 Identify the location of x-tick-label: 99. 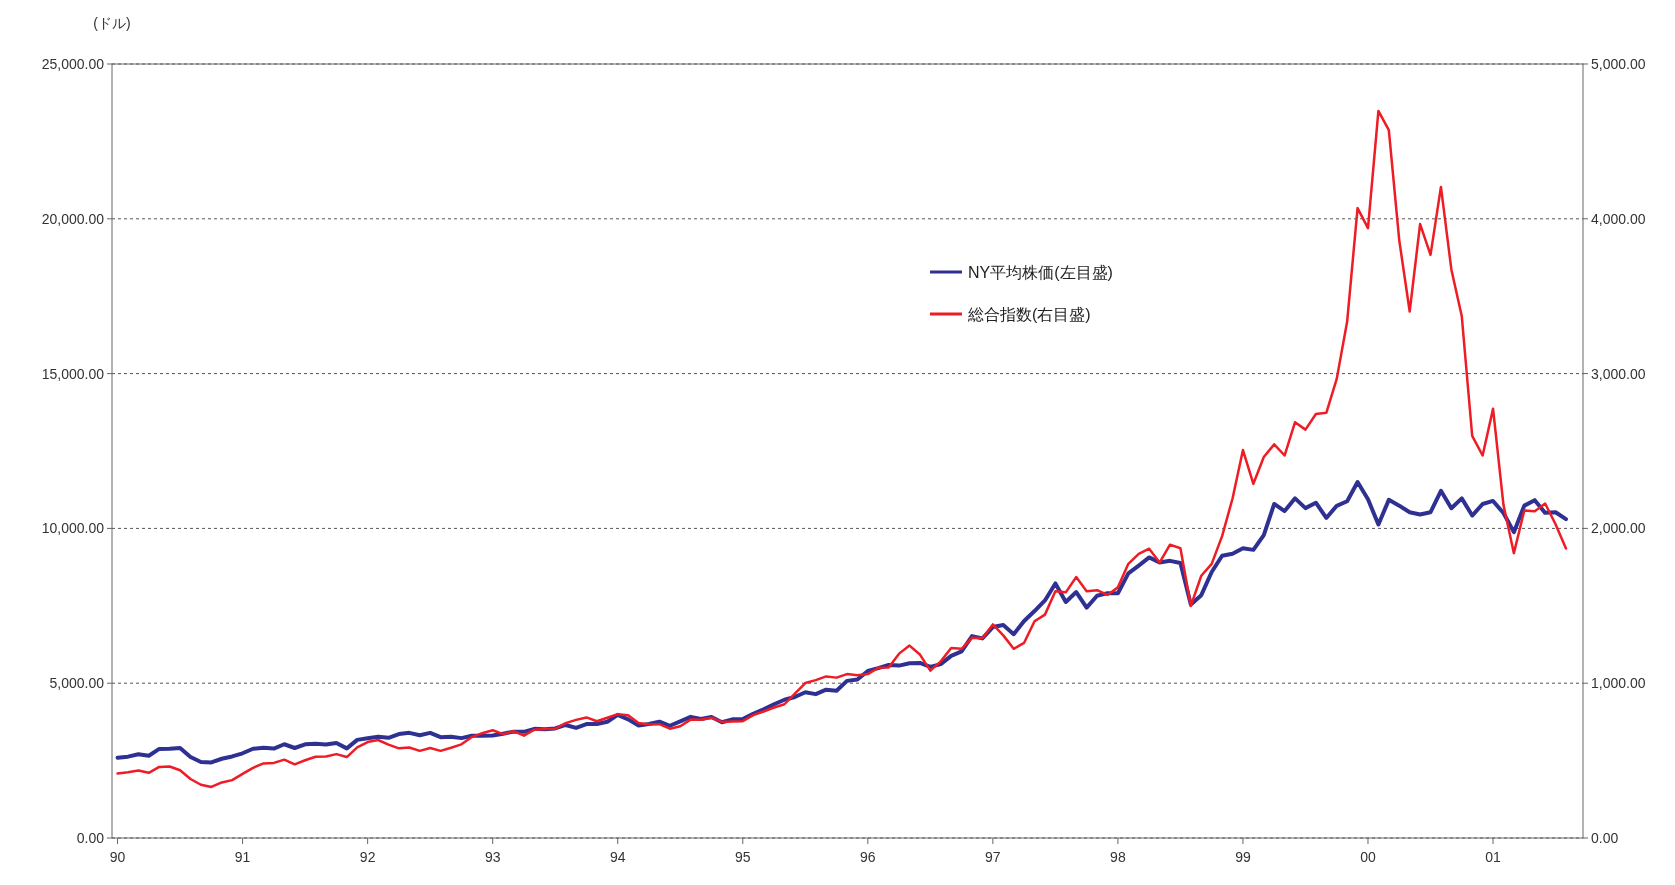
(1243, 857).